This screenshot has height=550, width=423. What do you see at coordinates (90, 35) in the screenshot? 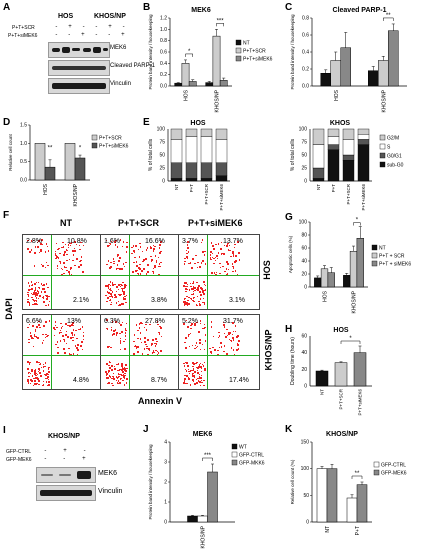
I see `blot-marks-row2: - - + - - +` at bounding box center [90, 35].